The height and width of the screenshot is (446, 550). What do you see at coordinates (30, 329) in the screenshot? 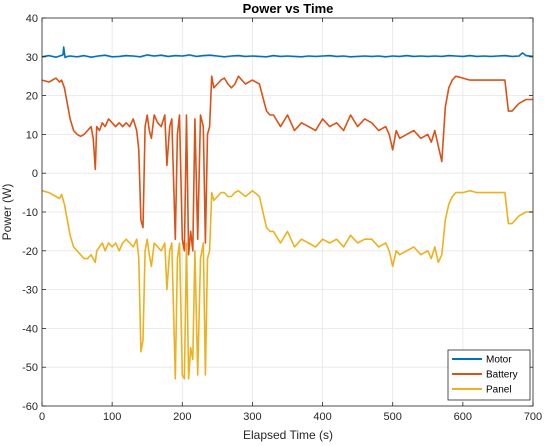
I see `y-tick-label: -40` at bounding box center [30, 329].